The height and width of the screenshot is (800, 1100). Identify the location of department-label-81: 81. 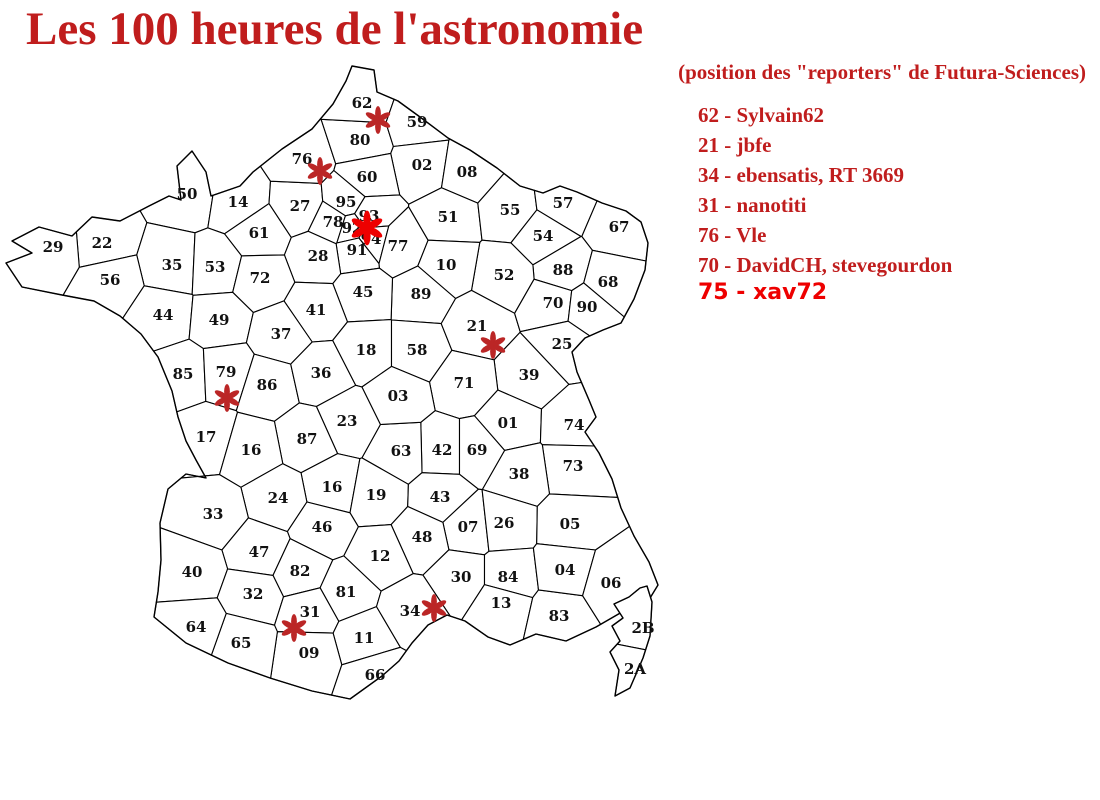
(346, 592).